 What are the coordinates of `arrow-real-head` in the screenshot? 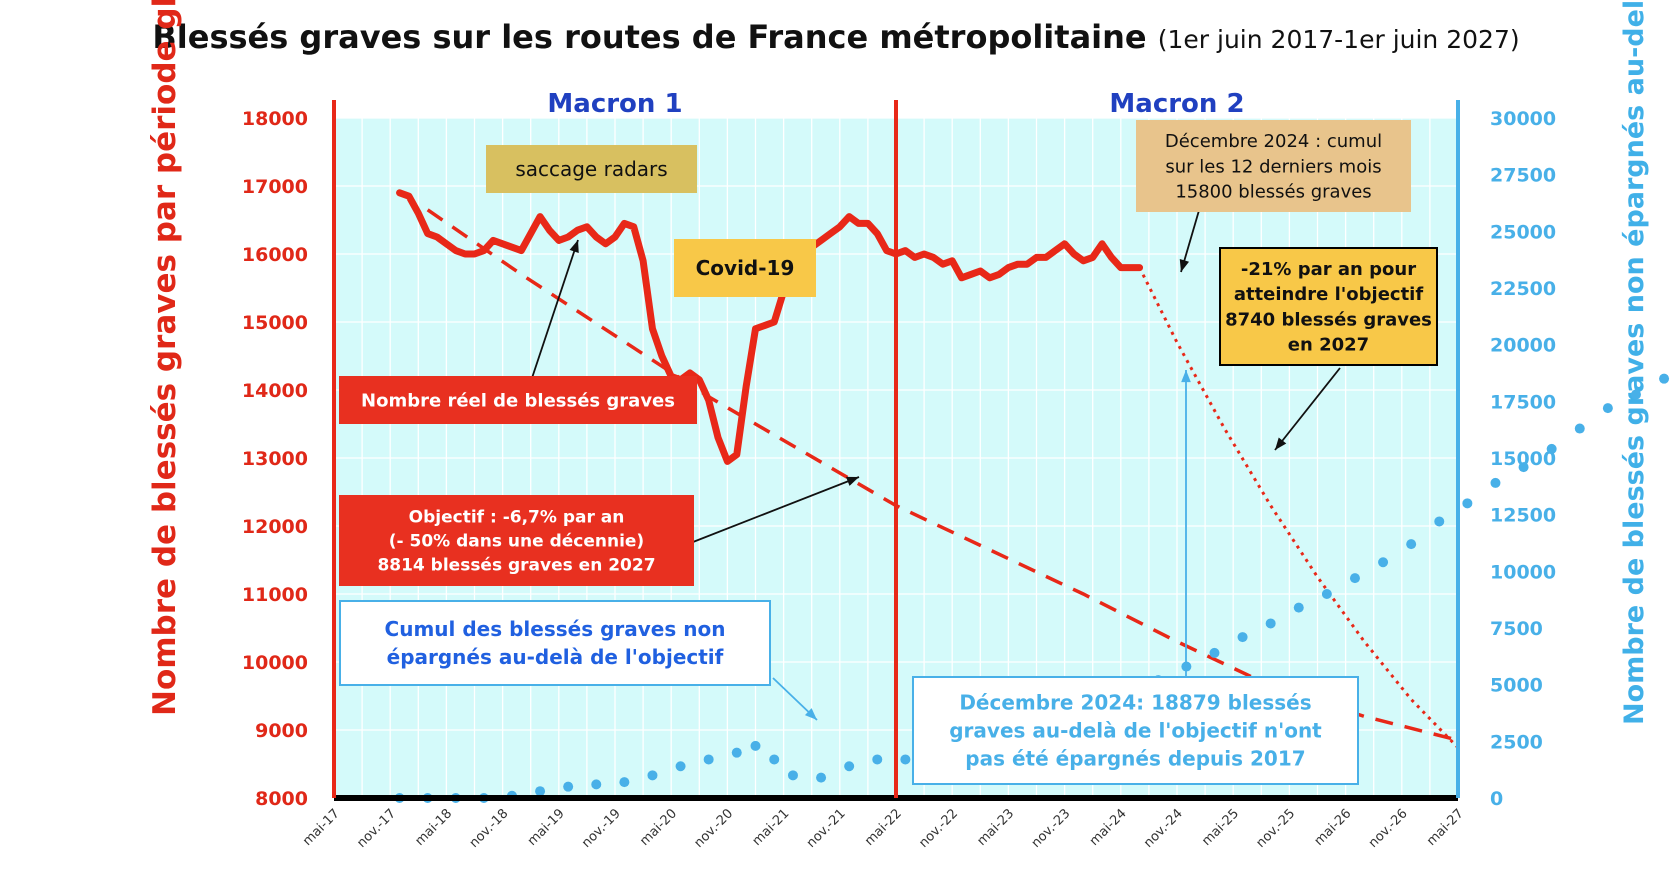 It's located at (574, 246).